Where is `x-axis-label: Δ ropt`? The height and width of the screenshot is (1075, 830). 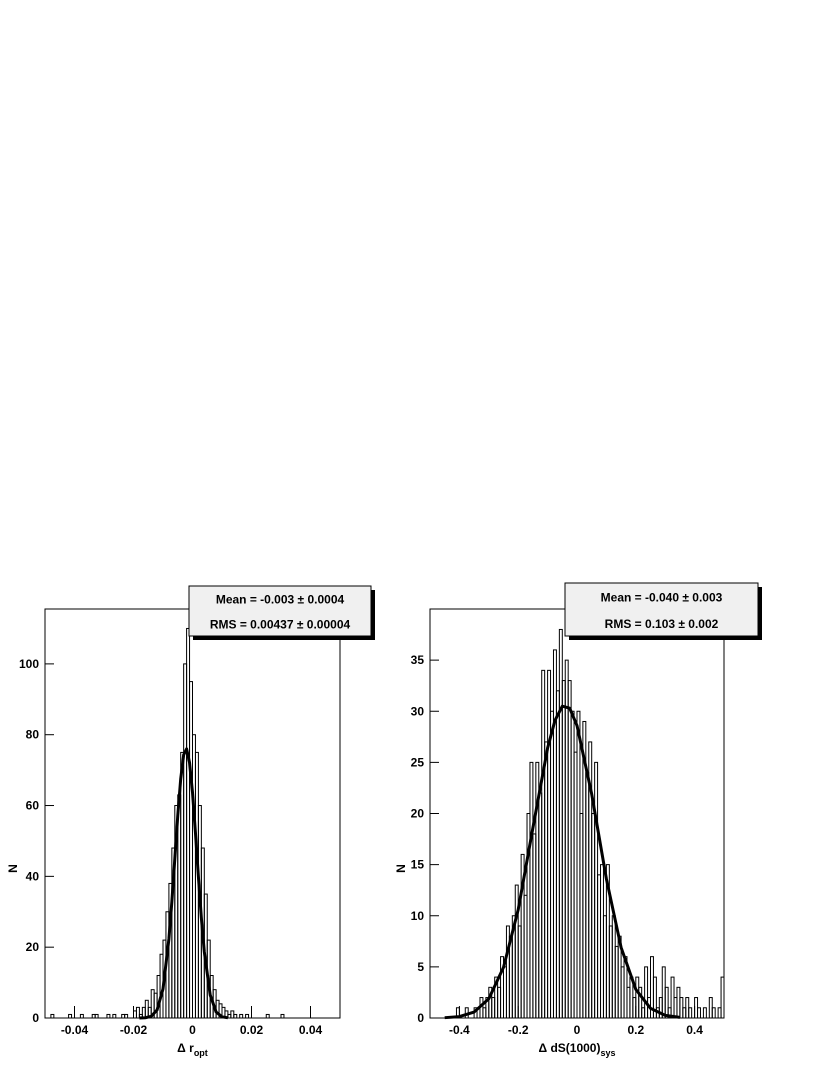
x-axis-label: Δ ropt is located at coordinates (192, 1049).